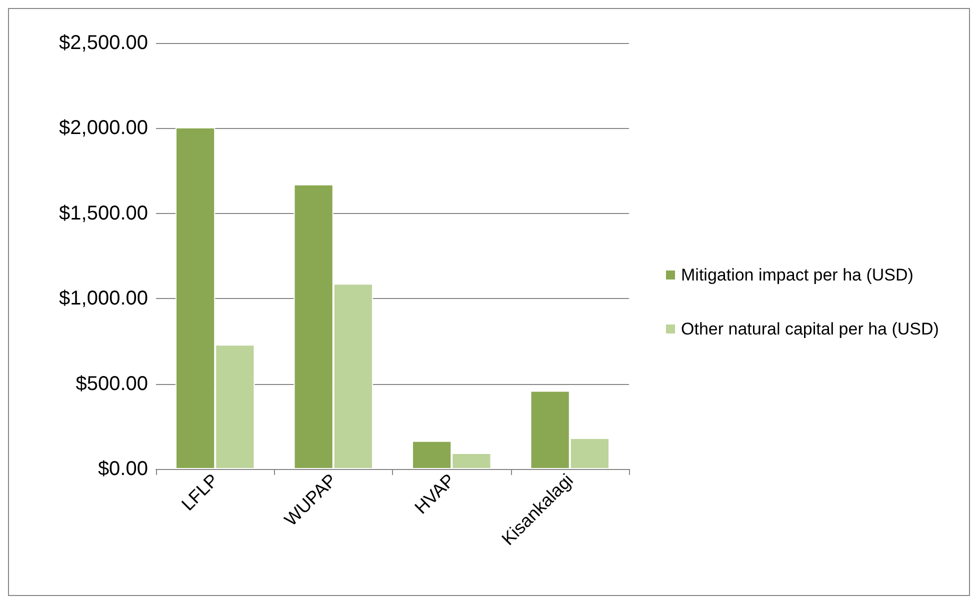  What do you see at coordinates (103, 213) in the screenshot?
I see `y-tick-label: $1,500.00` at bounding box center [103, 213].